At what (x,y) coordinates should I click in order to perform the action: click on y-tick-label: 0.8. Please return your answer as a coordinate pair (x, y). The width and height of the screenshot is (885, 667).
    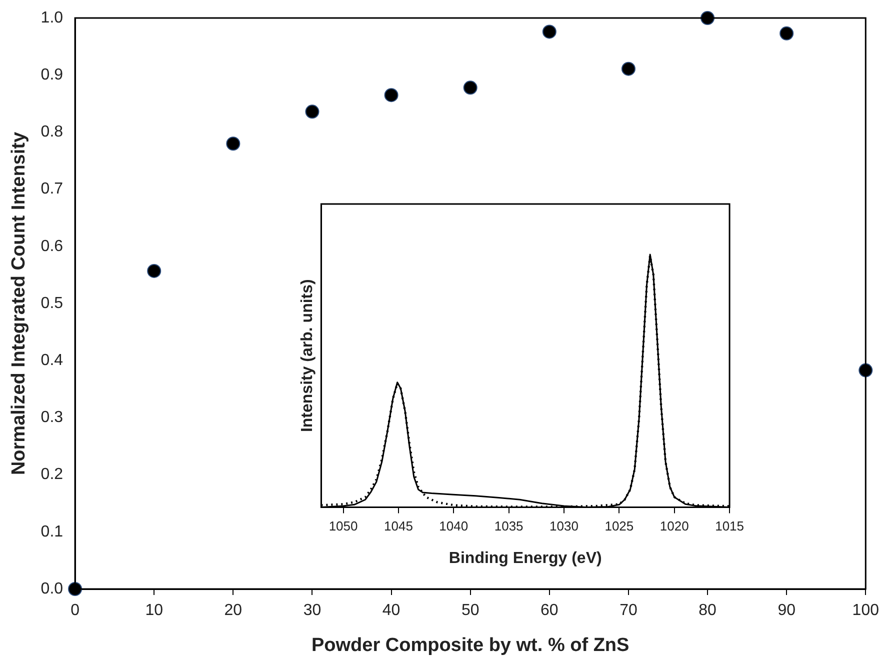
    Looking at the image, I should click on (52, 132).